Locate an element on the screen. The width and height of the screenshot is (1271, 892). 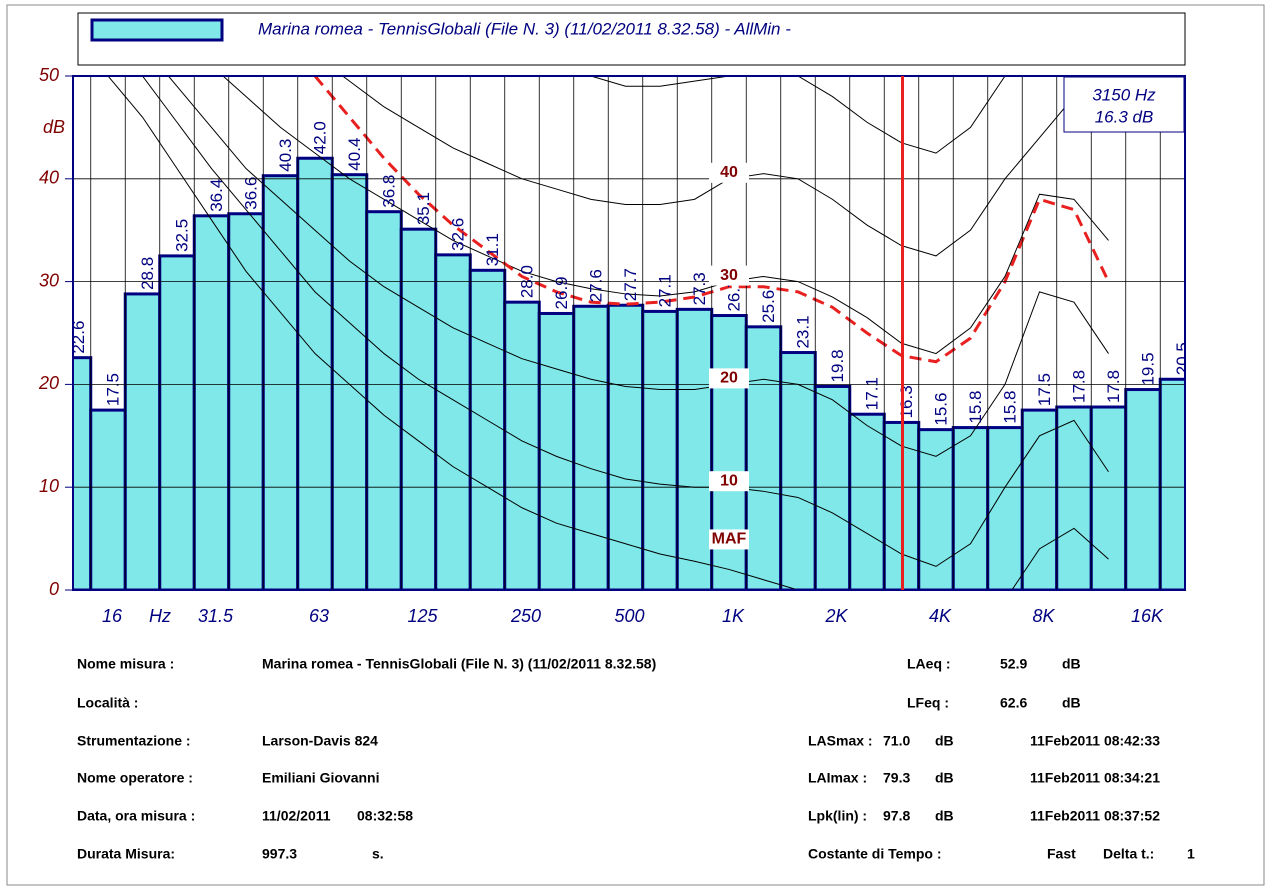
contour-label: 10 is located at coordinates (729, 480).